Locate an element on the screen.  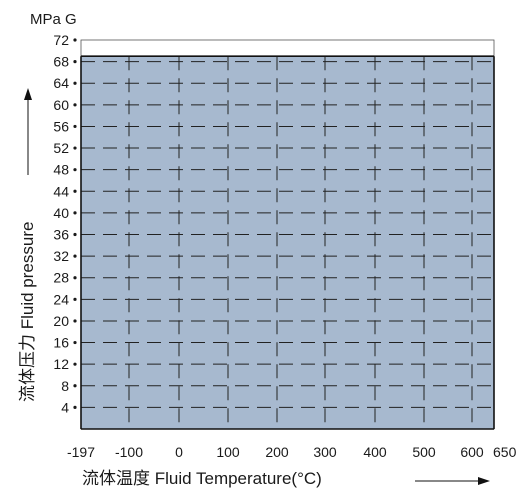
x-tick-label: 200 is located at coordinates (277, 452).